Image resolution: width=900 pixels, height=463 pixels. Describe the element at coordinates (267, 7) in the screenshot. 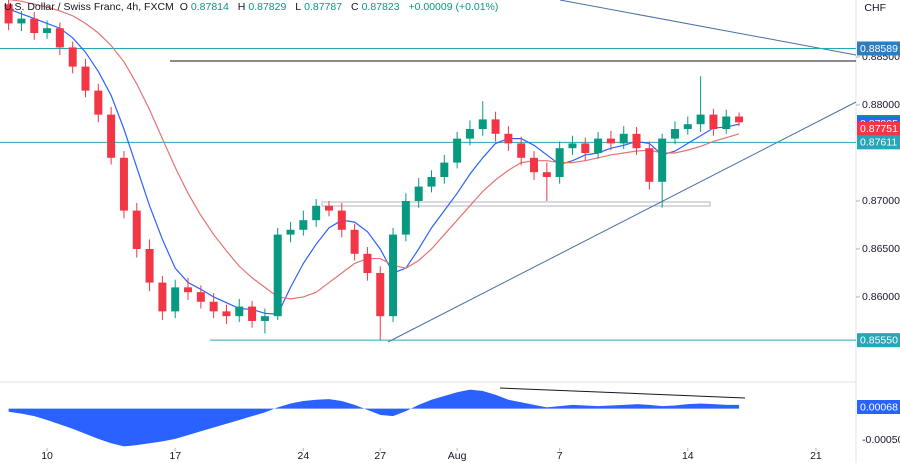

I see `v: 0.87829` at that location.